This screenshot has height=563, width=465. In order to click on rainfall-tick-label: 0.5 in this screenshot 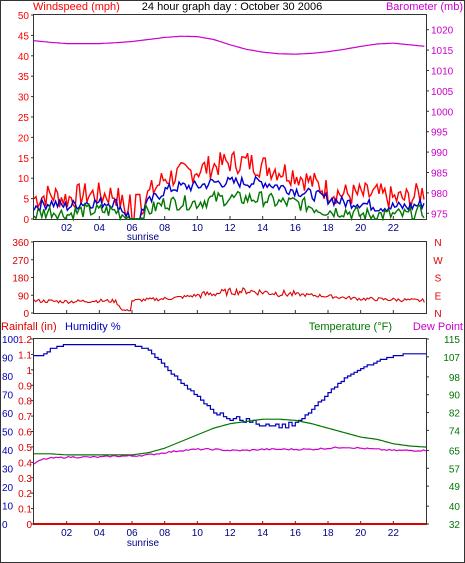, I will do `click(25, 448)`.